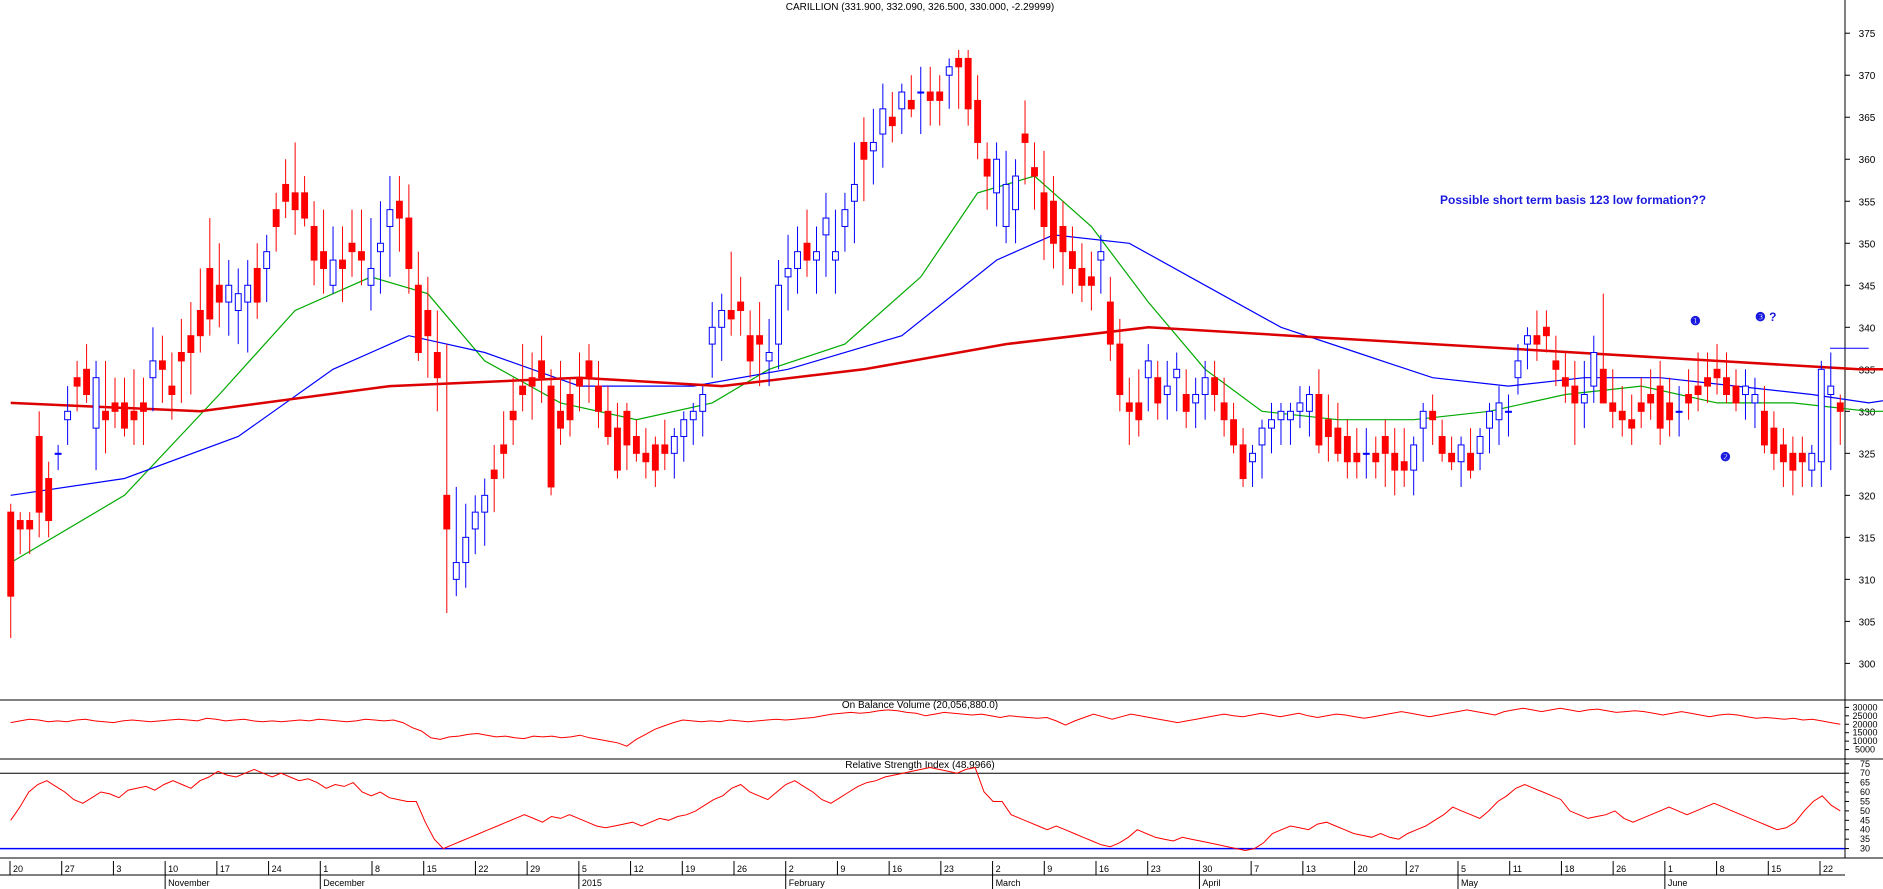  What do you see at coordinates (998, 869) in the screenshot?
I see `date-tick-label: 2` at bounding box center [998, 869].